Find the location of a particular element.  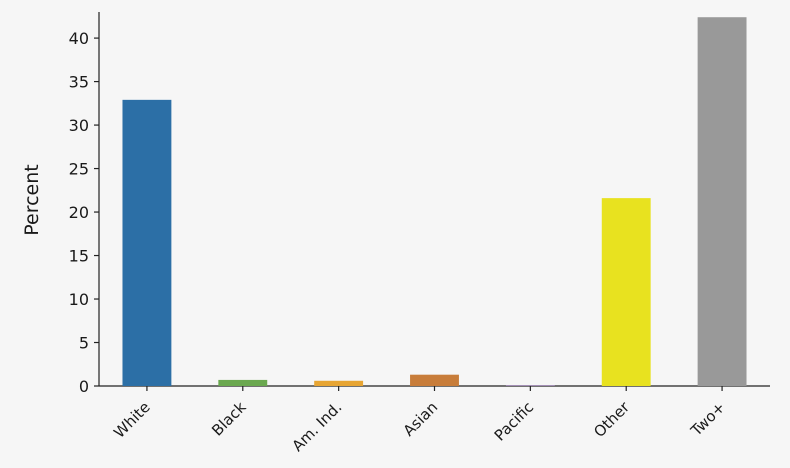

y-axis-label: Percent is located at coordinates (32, 200).